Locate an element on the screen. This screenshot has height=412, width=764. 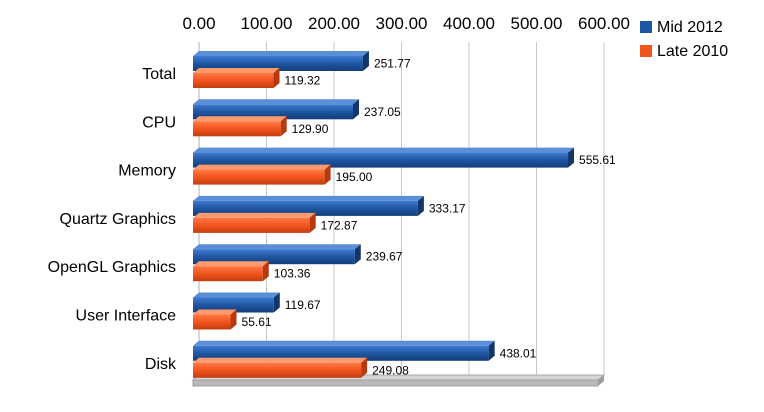
bar-late-2010-opengl-graphics is located at coordinates (231, 271).